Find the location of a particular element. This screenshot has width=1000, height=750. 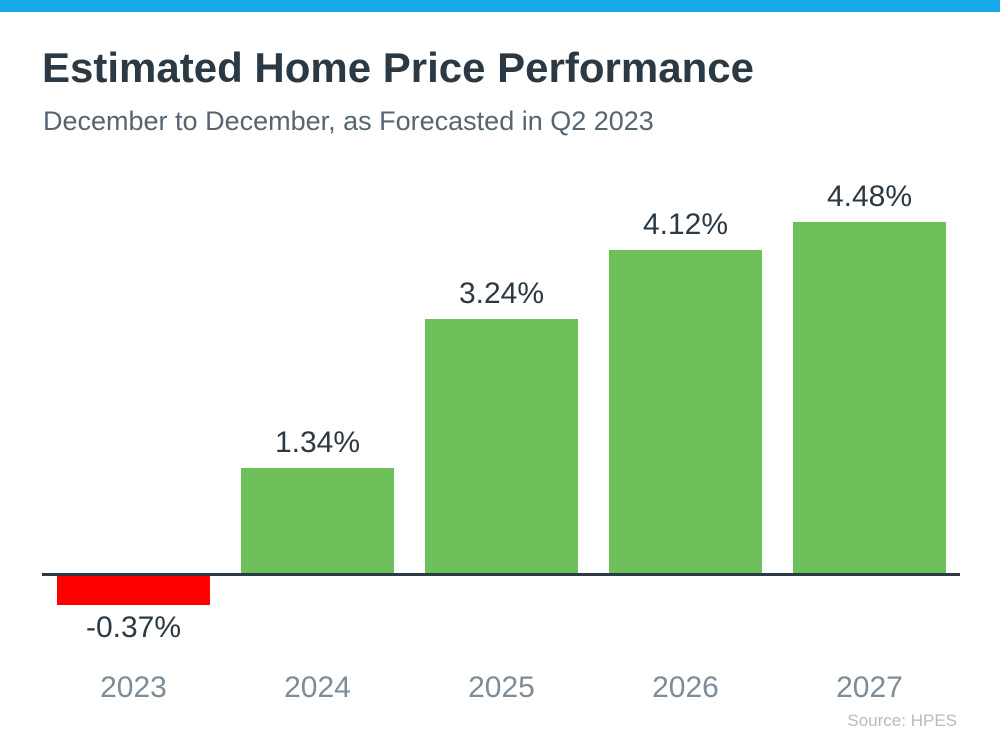

bar-value-label-2027: 4.48% is located at coordinates (869, 196).